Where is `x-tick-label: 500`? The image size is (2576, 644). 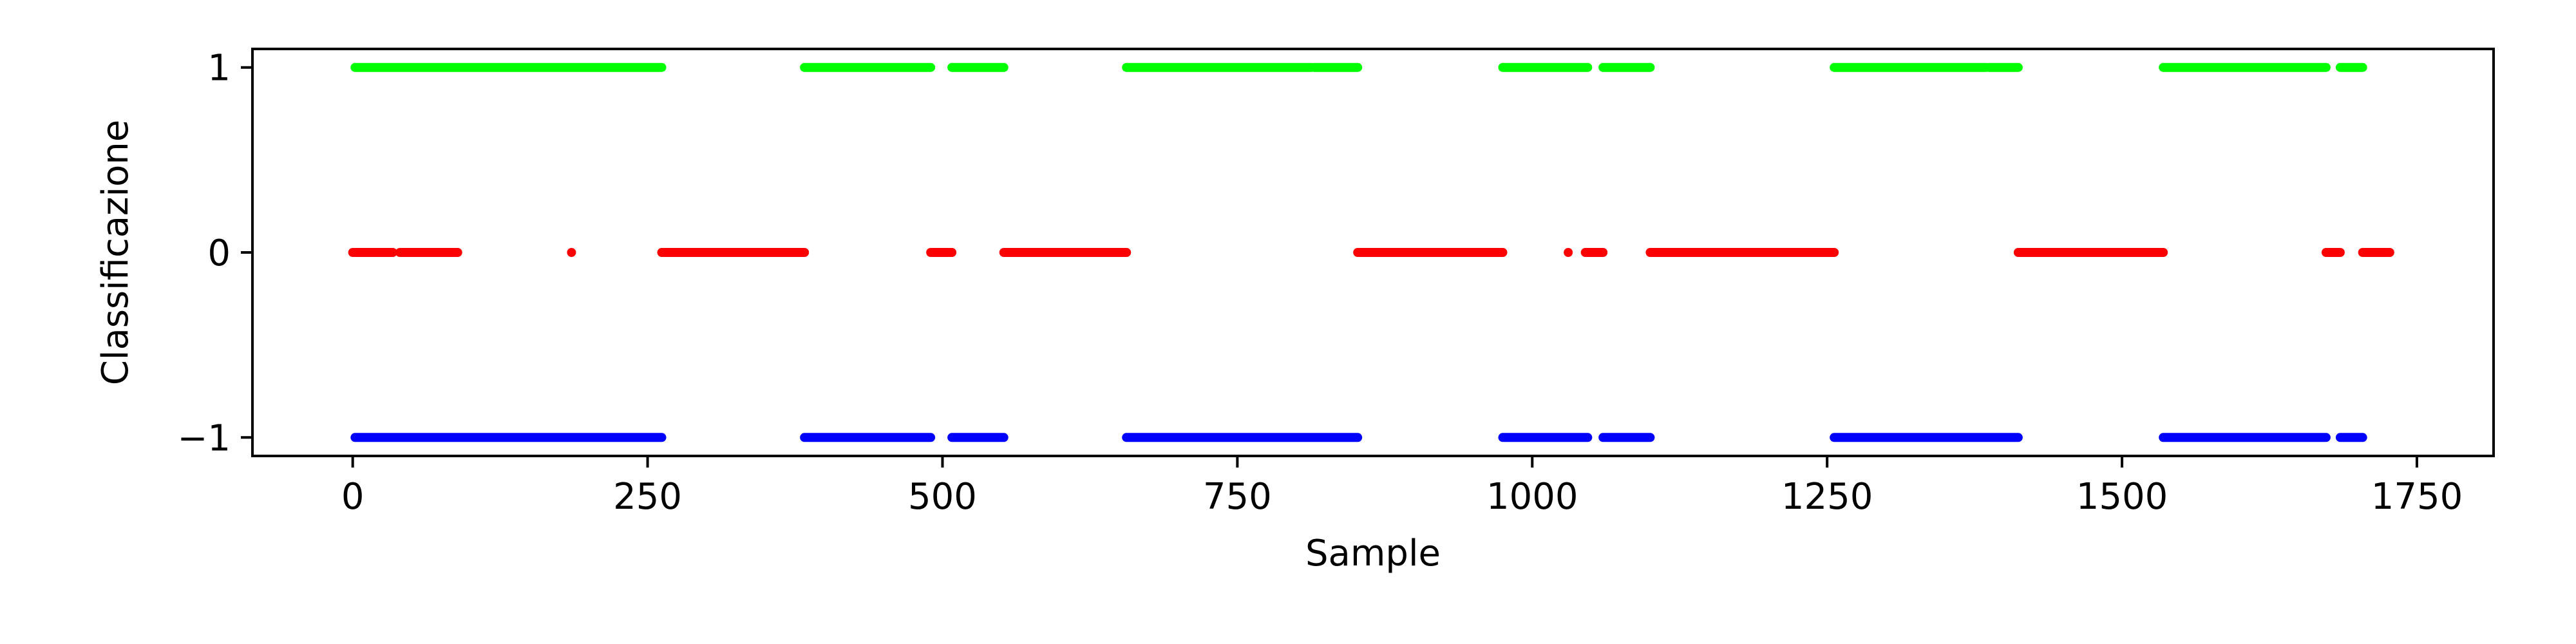
x-tick-label: 500 is located at coordinates (943, 497).